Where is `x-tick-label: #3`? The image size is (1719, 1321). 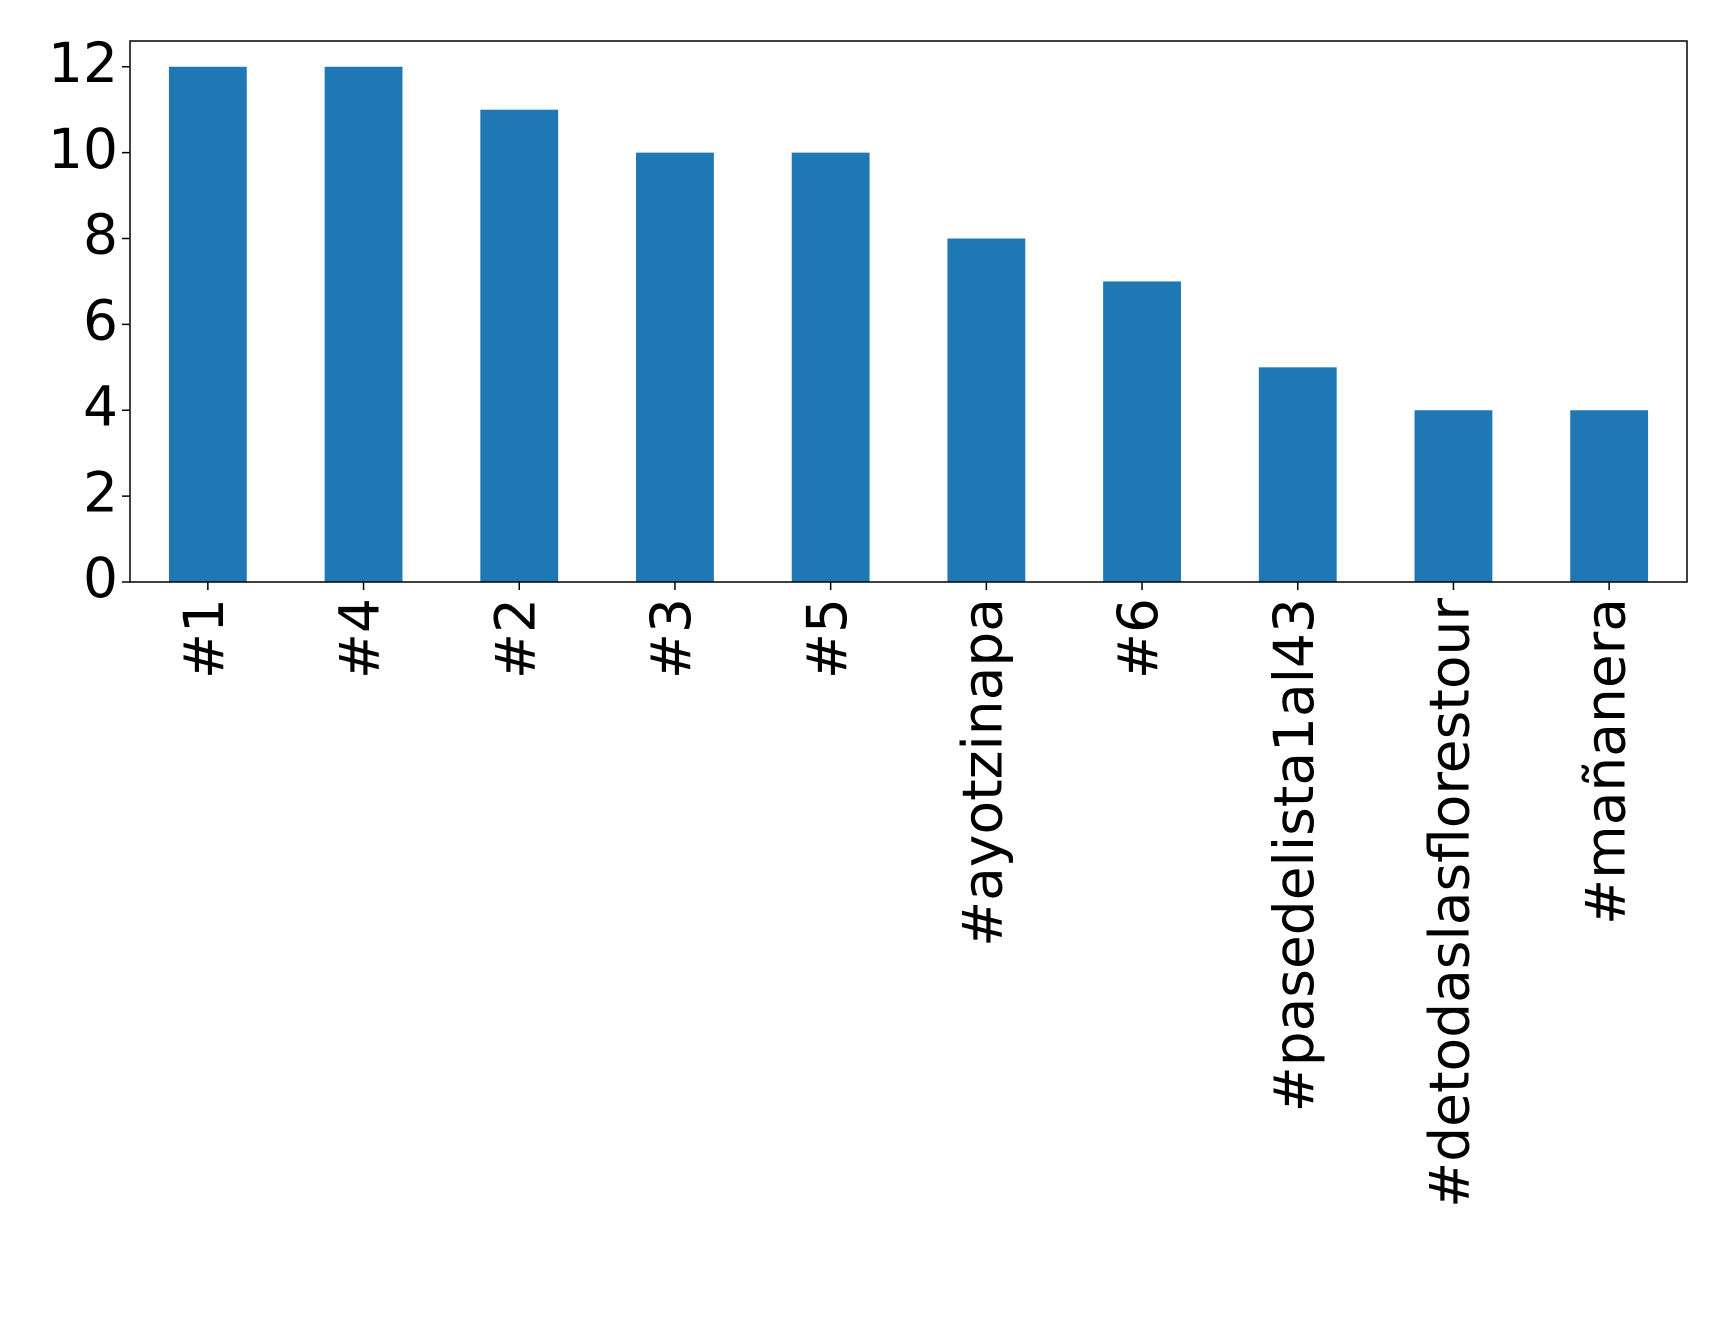
x-tick-label: #3 is located at coordinates (671, 638).